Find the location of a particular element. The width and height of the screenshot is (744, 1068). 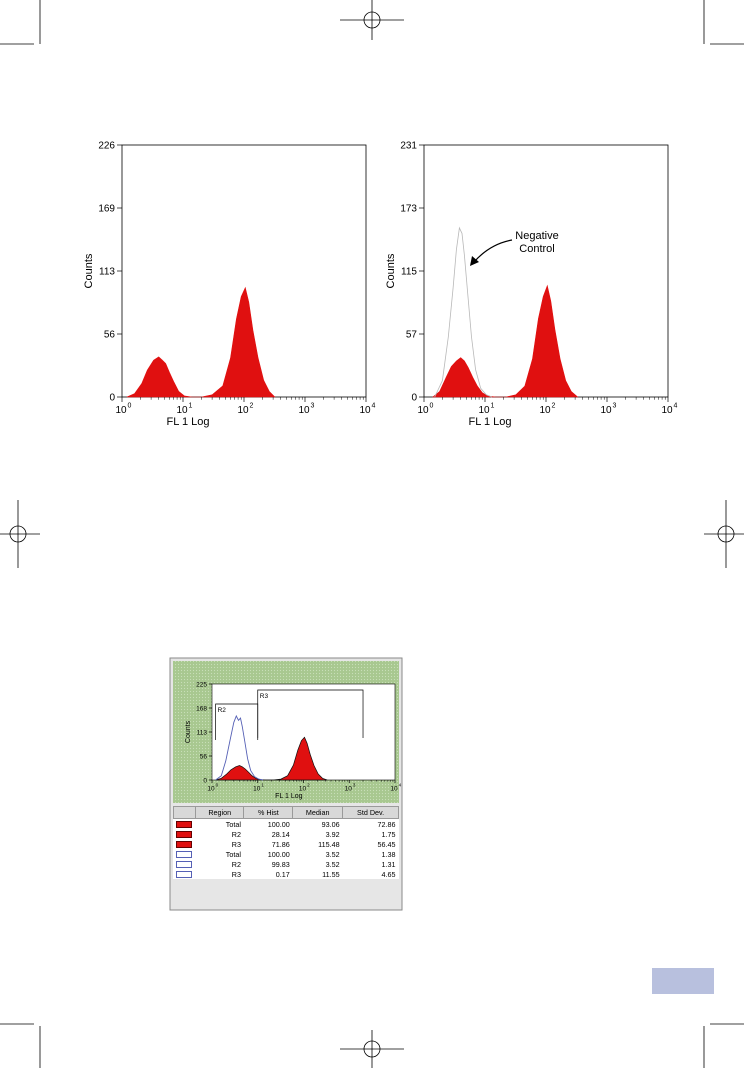

table-row: R2 99.83 3.52 1.31 is located at coordinates (286, 864).